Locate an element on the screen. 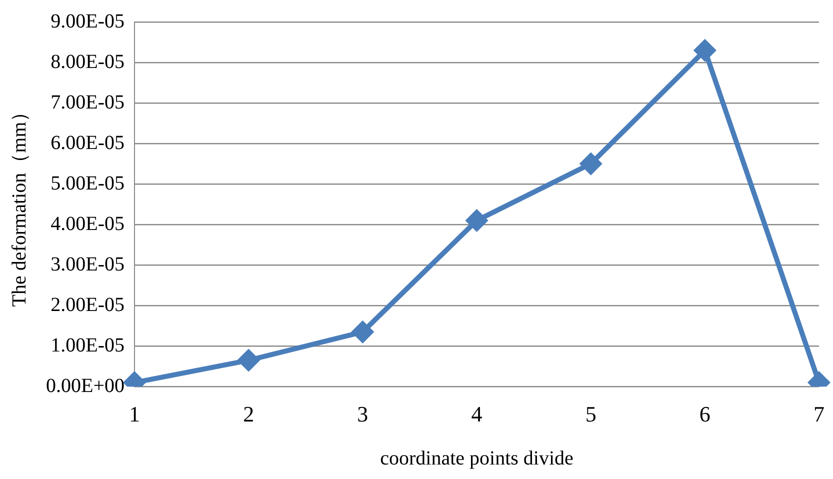 This screenshot has height=479, width=833. y-tick-label: 5.00E-05 is located at coordinates (87, 183).